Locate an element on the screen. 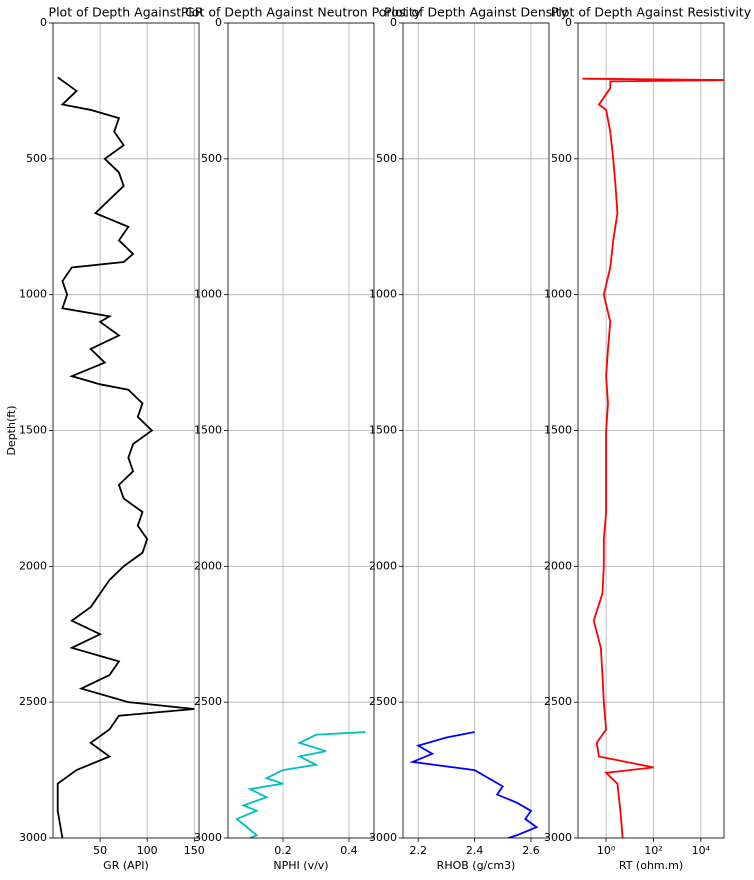 The image size is (754, 880). x-tick-label: 0.2 is located at coordinates (283, 850).